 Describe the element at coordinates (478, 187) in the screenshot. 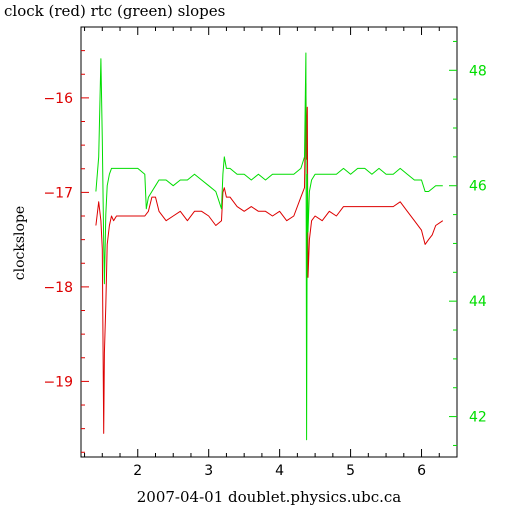

I see `right-tick-label: 46` at that location.